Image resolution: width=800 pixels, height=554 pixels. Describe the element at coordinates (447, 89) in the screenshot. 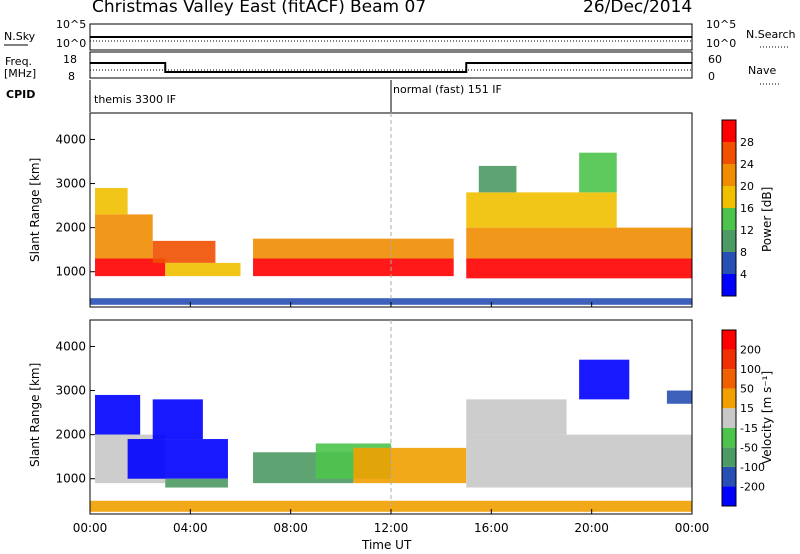

I see `cpid-mode-2: normal (fast) 151 IF` at that location.